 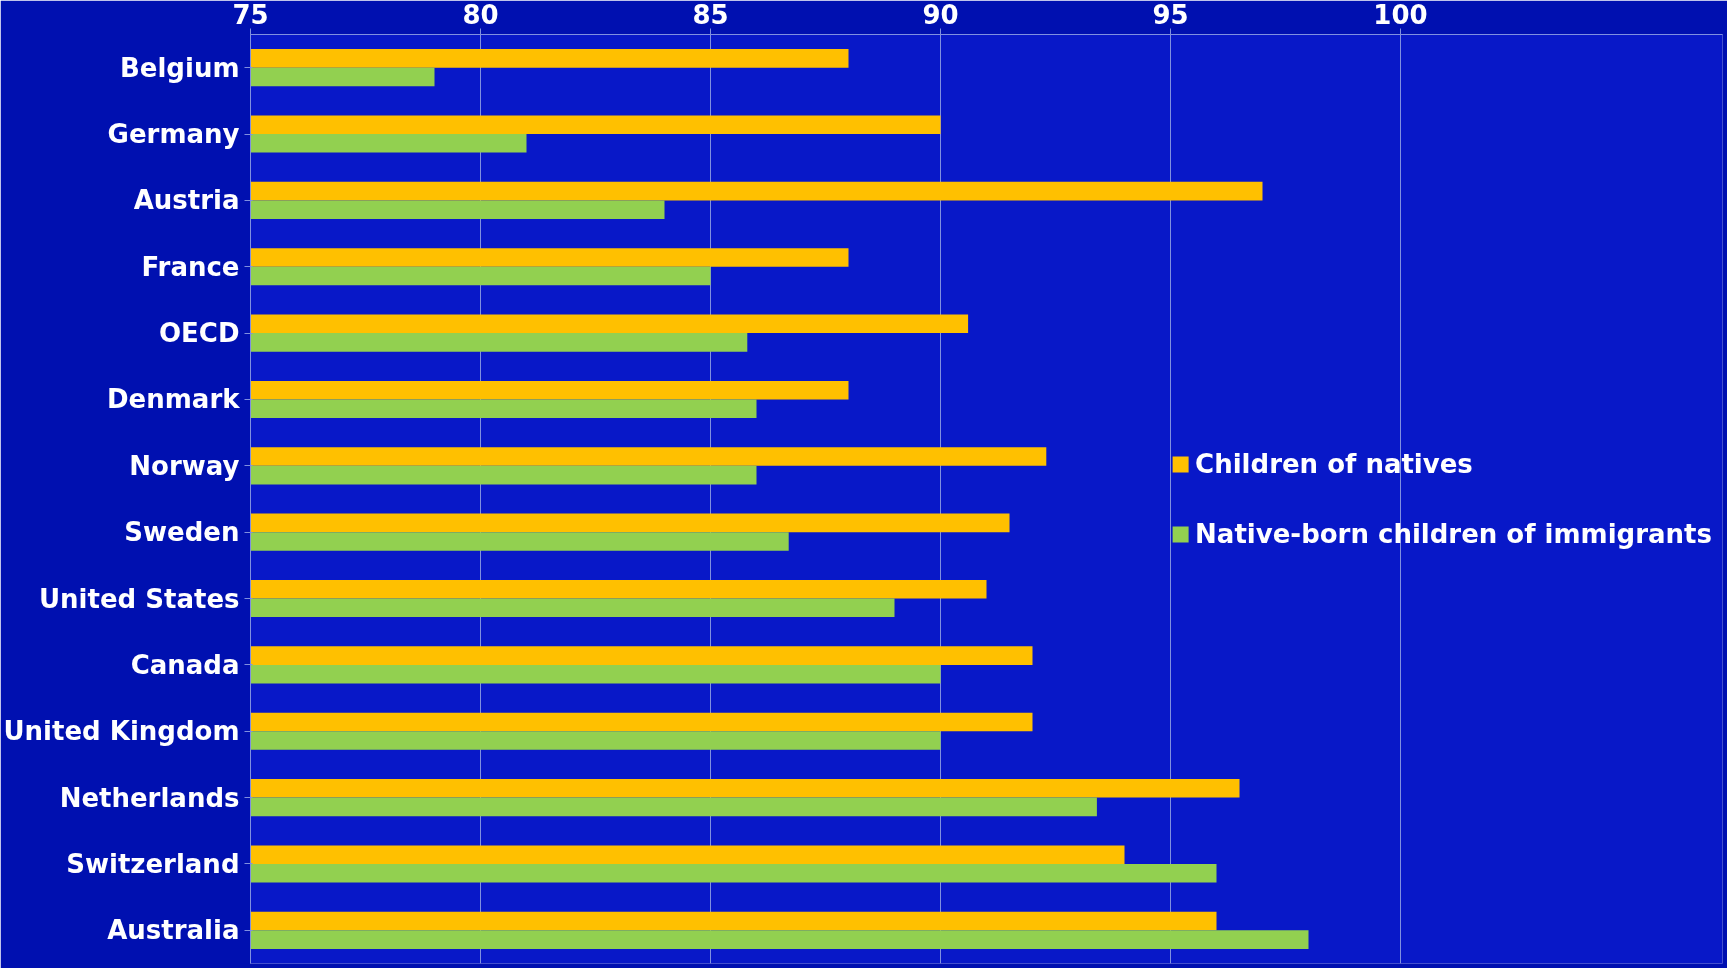 What do you see at coordinates (1400, 15) in the screenshot?
I see `x-tick-label: 100` at bounding box center [1400, 15].